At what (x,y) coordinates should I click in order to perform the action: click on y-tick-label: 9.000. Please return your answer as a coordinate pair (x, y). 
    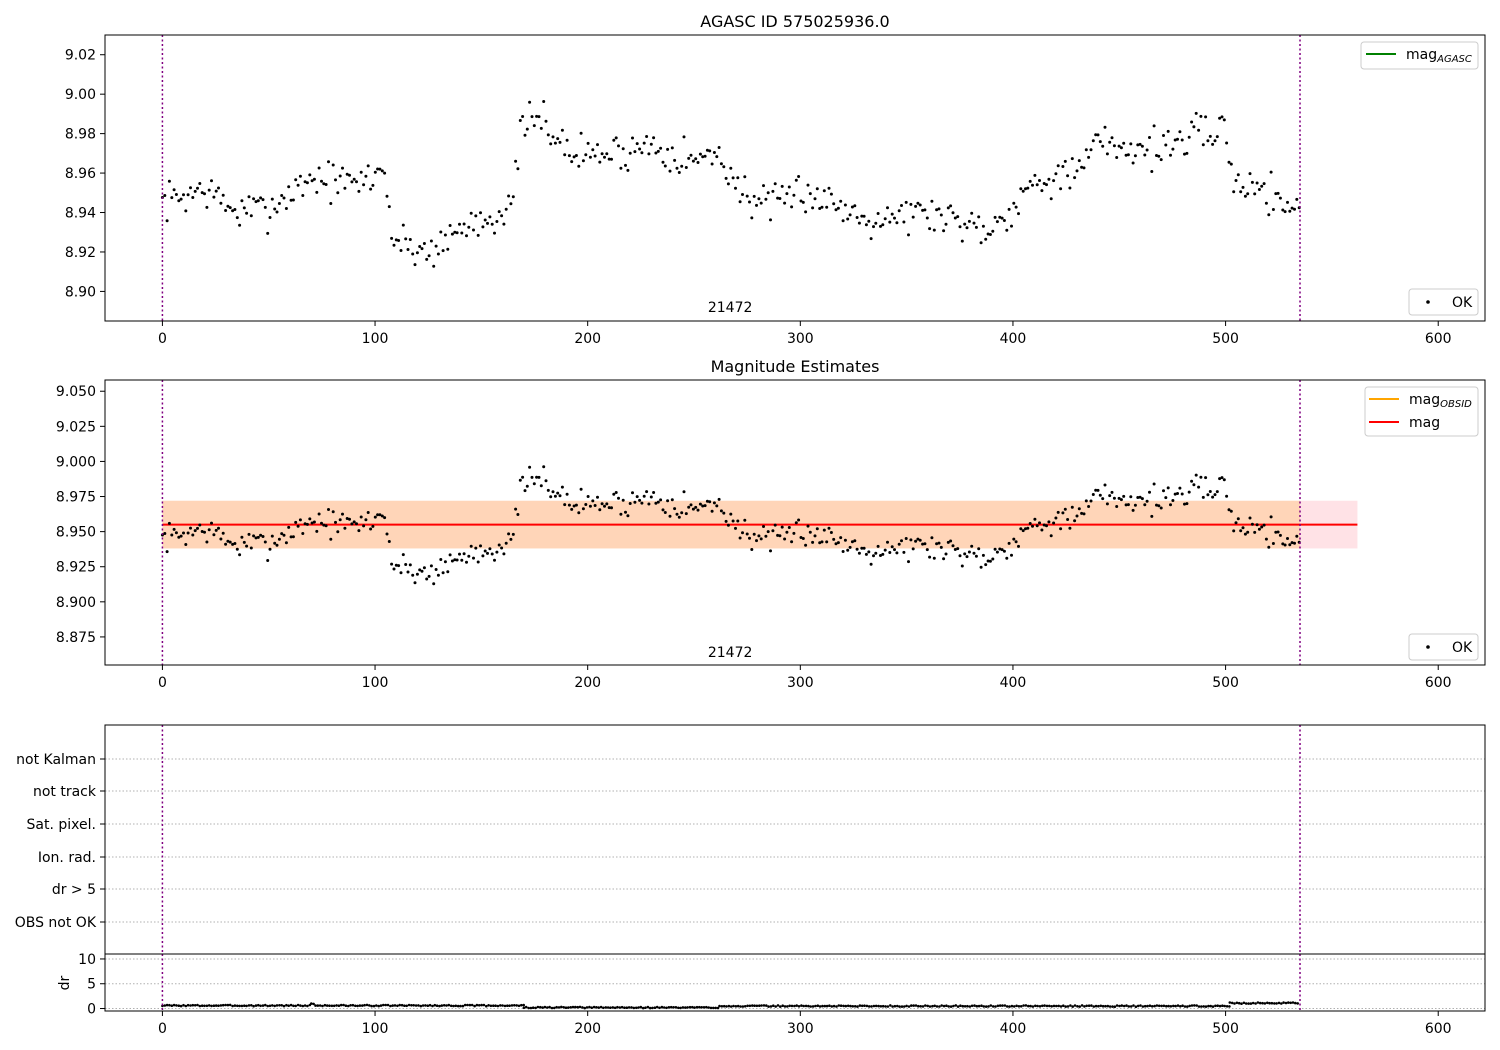
    Looking at the image, I should click on (76, 462).